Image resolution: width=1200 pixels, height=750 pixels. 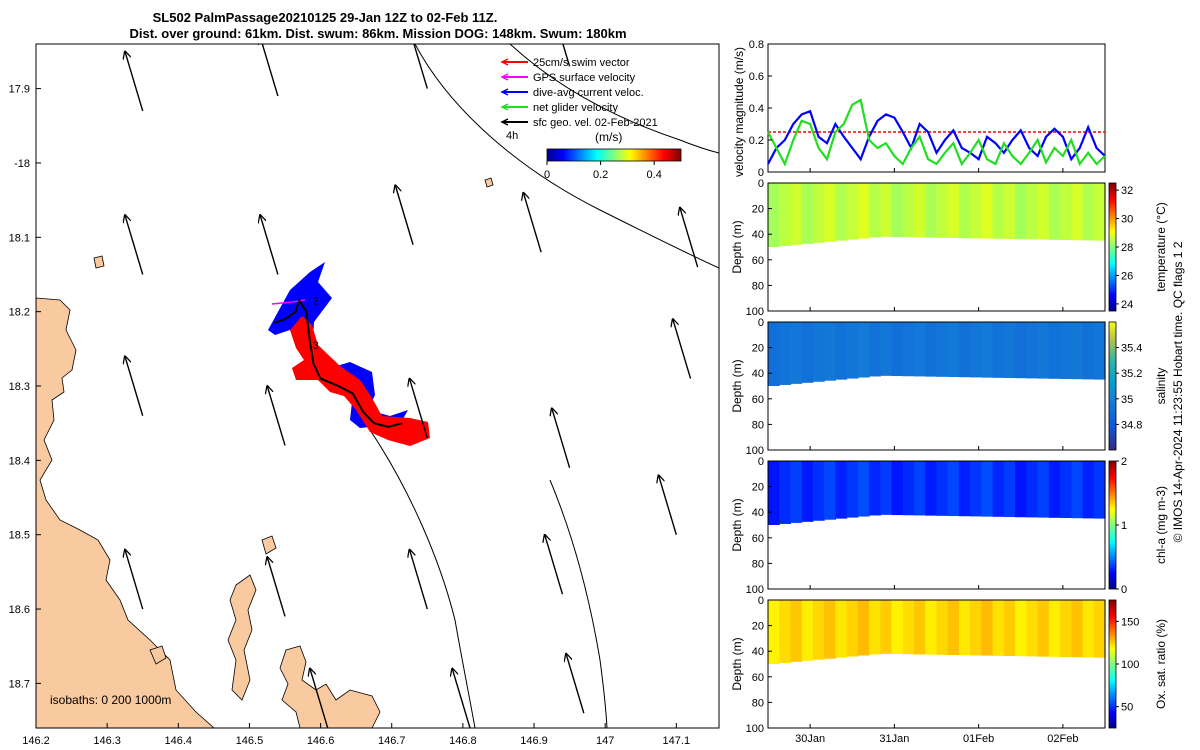 I want to click on map-ytick-label: 18.4, so click(x=19, y=461).